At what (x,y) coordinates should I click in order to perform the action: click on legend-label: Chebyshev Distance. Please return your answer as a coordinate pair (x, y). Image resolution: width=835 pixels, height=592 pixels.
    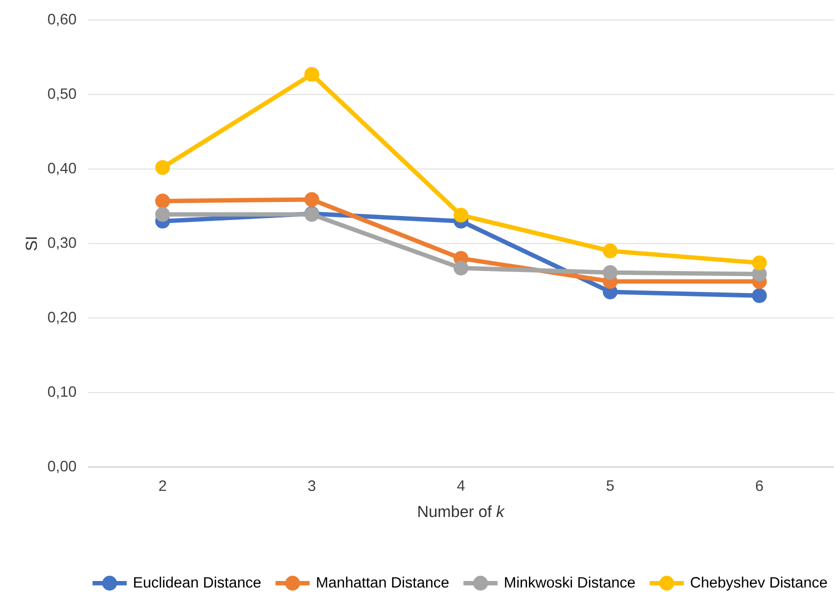
    Looking at the image, I should click on (758, 583).